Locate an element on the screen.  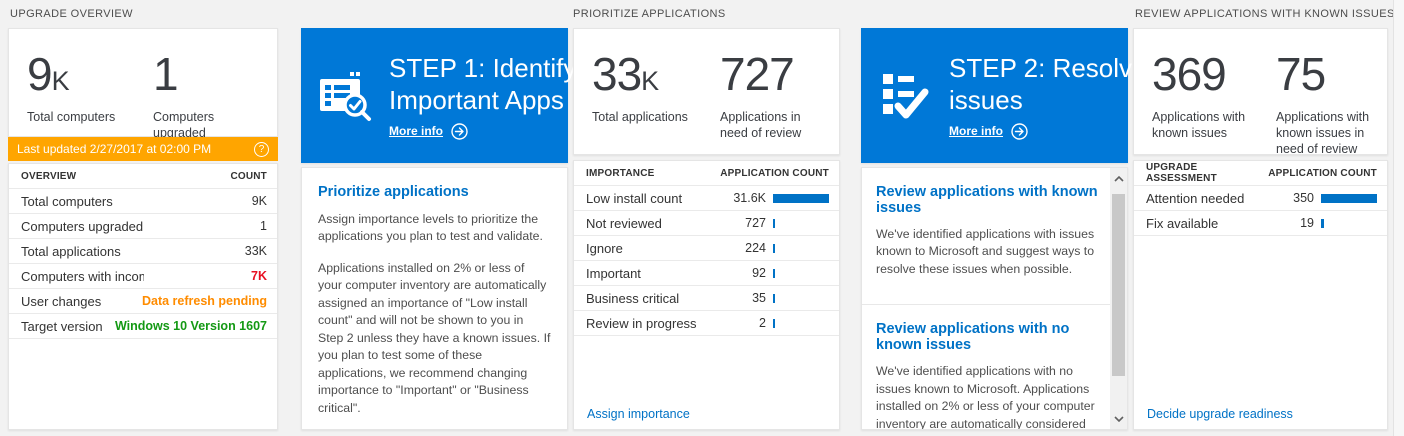
stat-value: 369 is located at coordinates (1189, 74).